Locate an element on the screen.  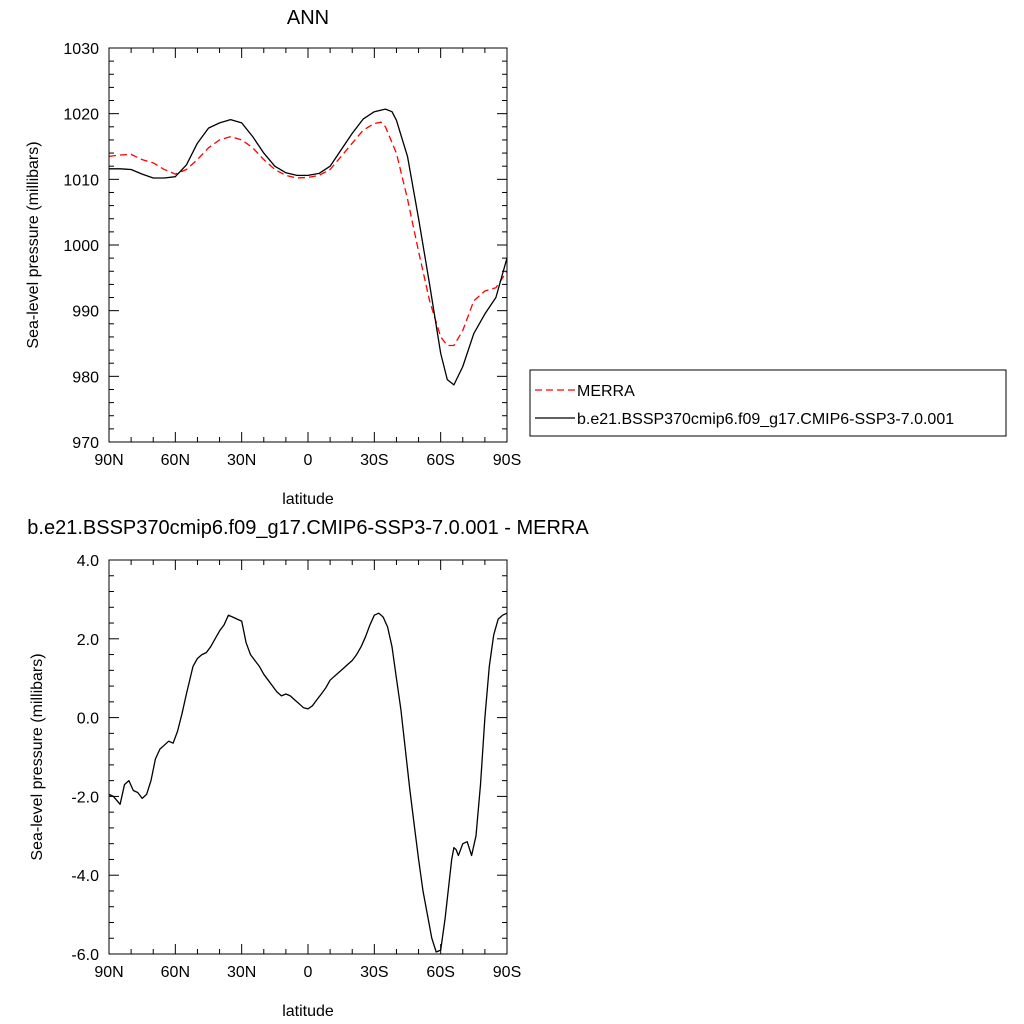
y-tick-label: 1030 is located at coordinates (81, 49).